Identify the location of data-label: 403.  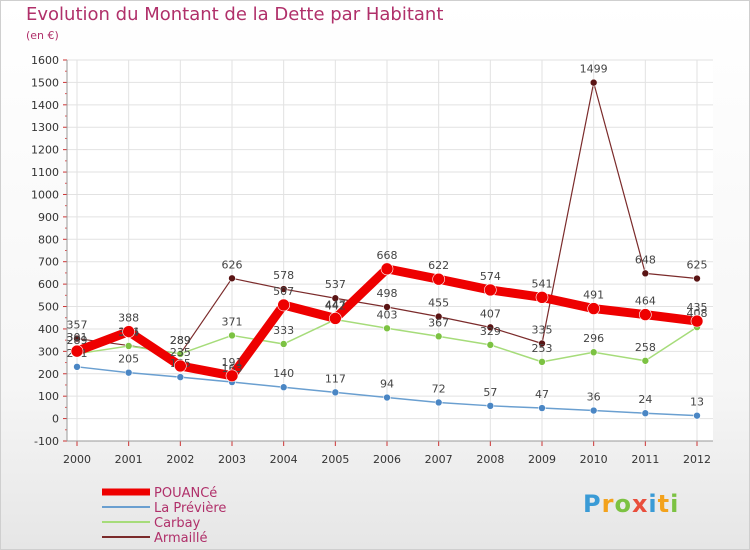
(387, 314).